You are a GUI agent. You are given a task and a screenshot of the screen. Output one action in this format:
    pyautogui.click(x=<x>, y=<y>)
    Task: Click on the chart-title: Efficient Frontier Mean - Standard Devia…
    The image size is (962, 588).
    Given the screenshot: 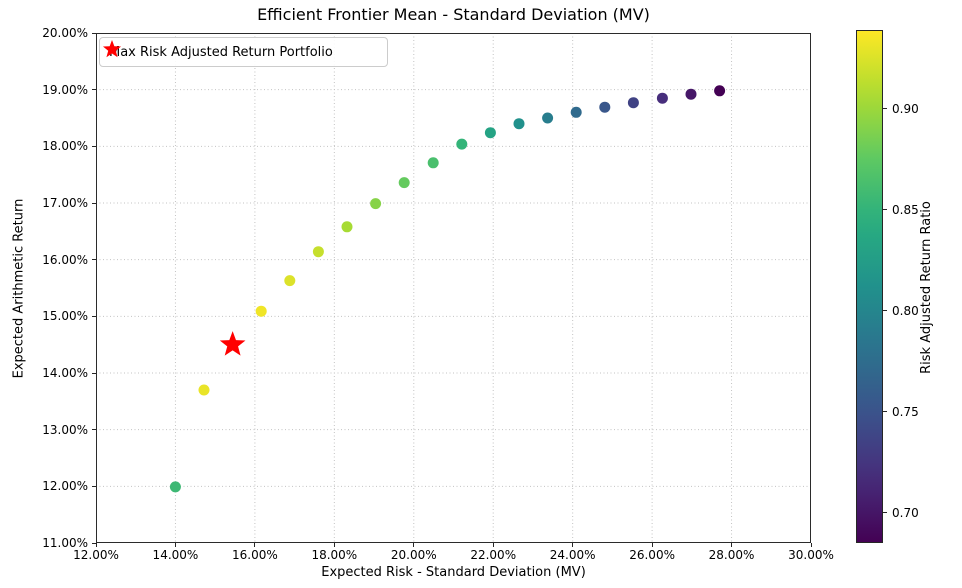 What is the action you would take?
    pyautogui.click(x=453, y=14)
    